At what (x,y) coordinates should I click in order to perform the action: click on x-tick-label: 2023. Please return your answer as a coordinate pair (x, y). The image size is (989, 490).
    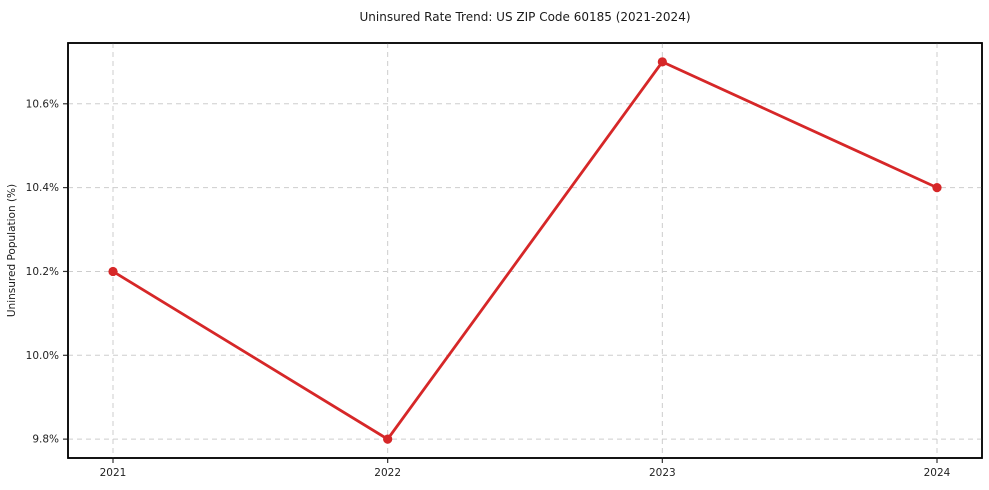
    Looking at the image, I should click on (662, 473).